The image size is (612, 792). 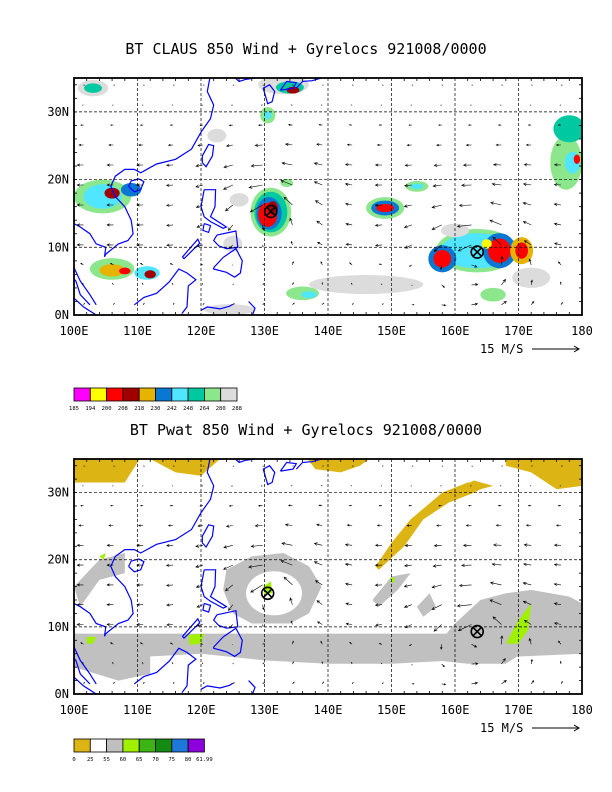 I want to click on legend-label: 280, so click(x=221, y=409).